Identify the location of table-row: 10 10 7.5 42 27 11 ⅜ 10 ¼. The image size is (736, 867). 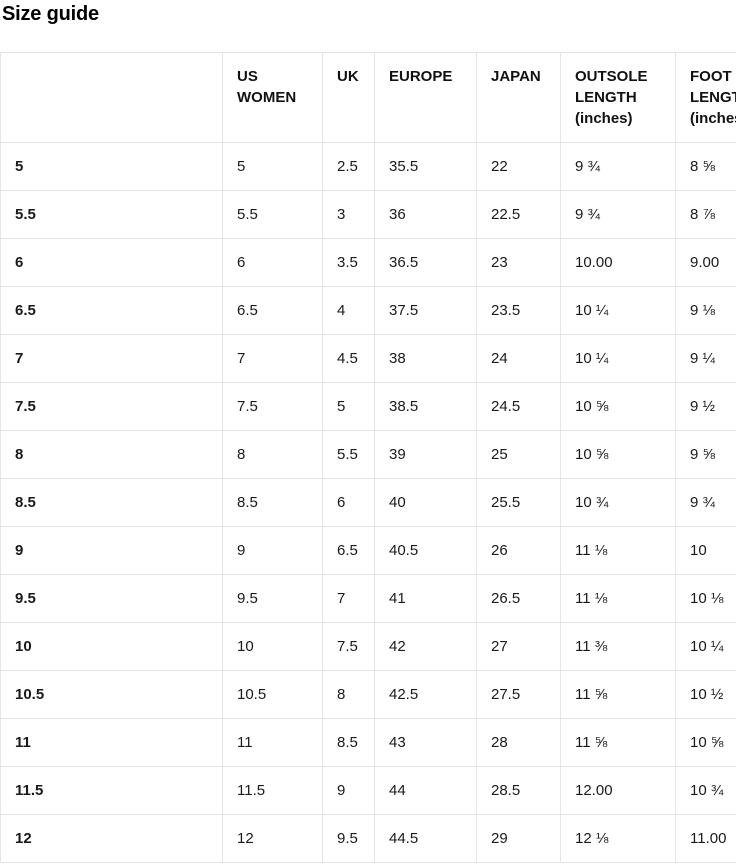
(368, 646).